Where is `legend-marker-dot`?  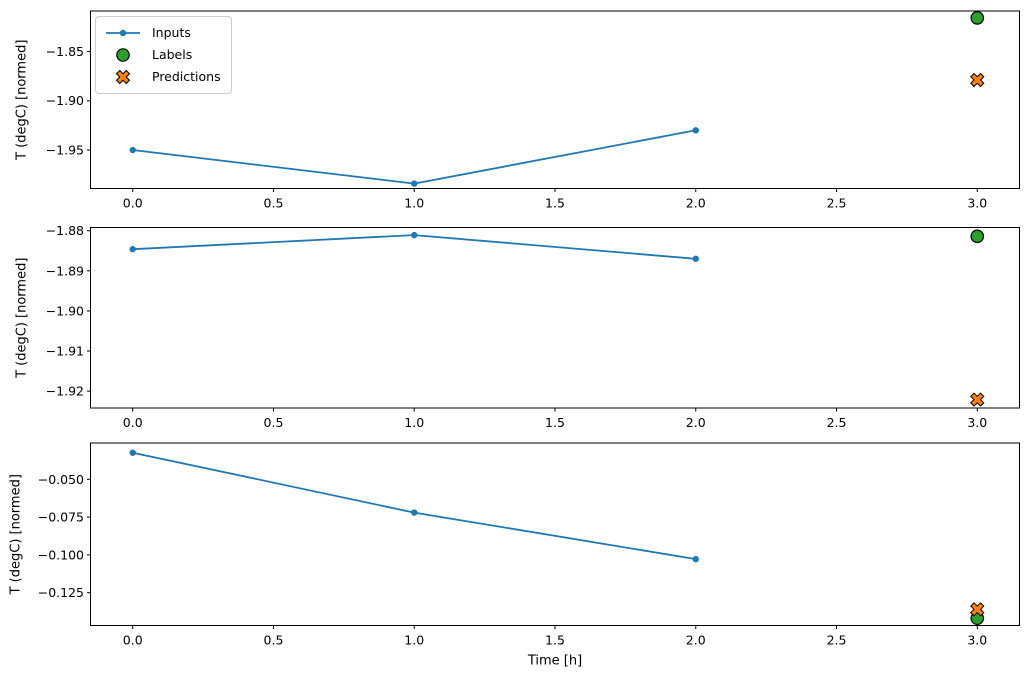 legend-marker-dot is located at coordinates (123, 33).